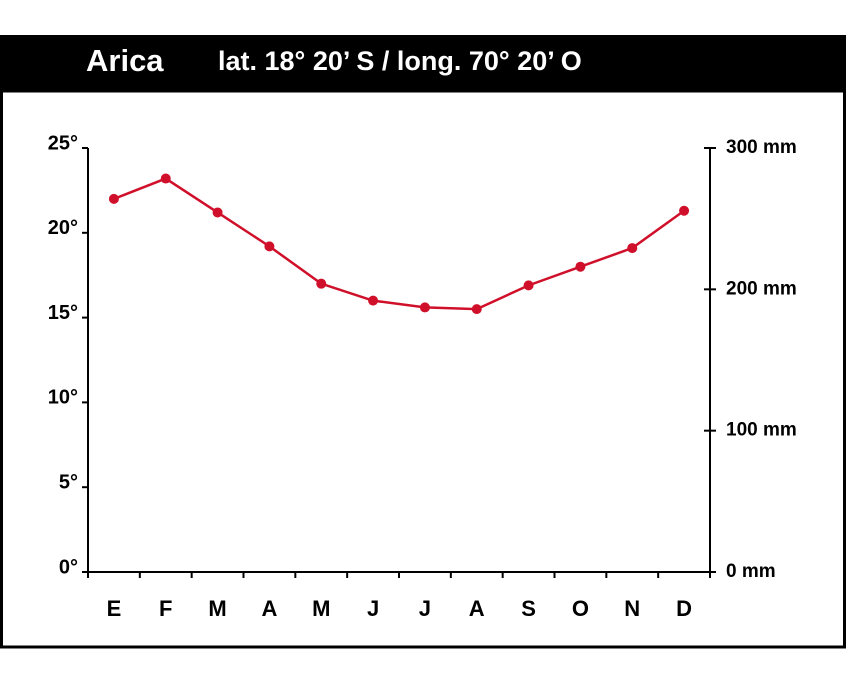  Describe the element at coordinates (68, 567) in the screenshot. I see `y-tick-label: 0°` at that location.